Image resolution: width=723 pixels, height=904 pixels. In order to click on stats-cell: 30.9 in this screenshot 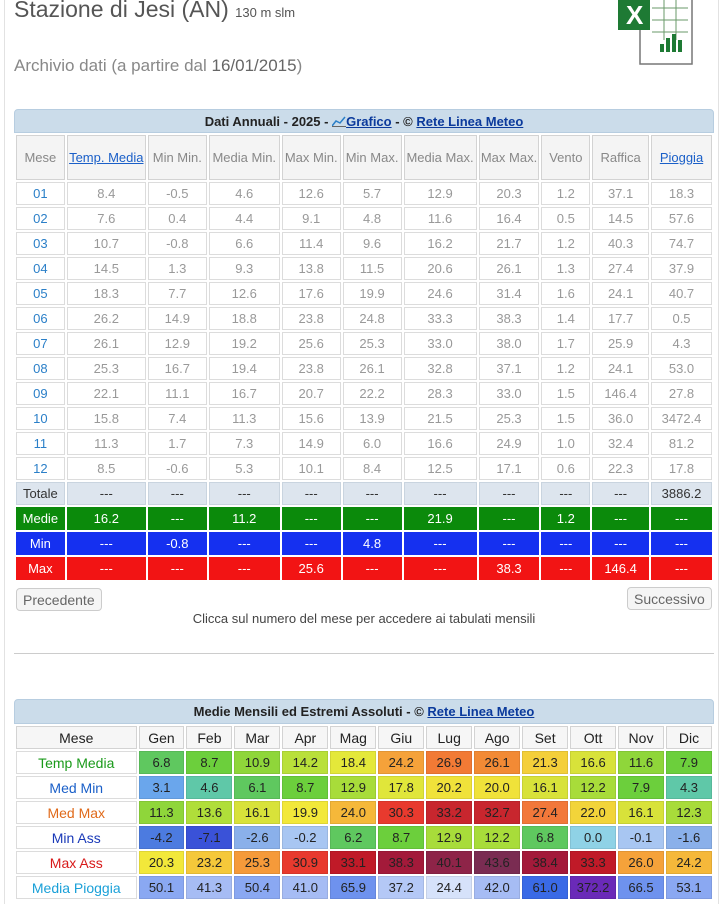, I will do `click(305, 862)`.